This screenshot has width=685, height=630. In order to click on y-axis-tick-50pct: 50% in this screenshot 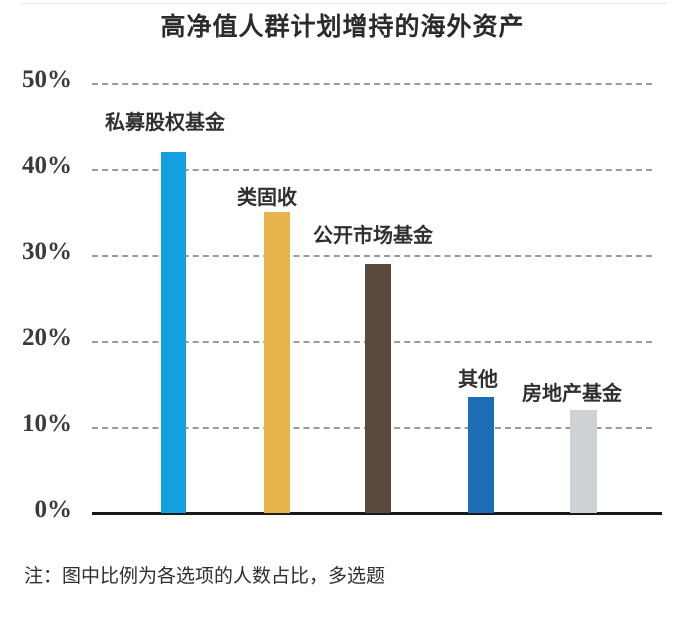, I will do `click(47, 79)`.